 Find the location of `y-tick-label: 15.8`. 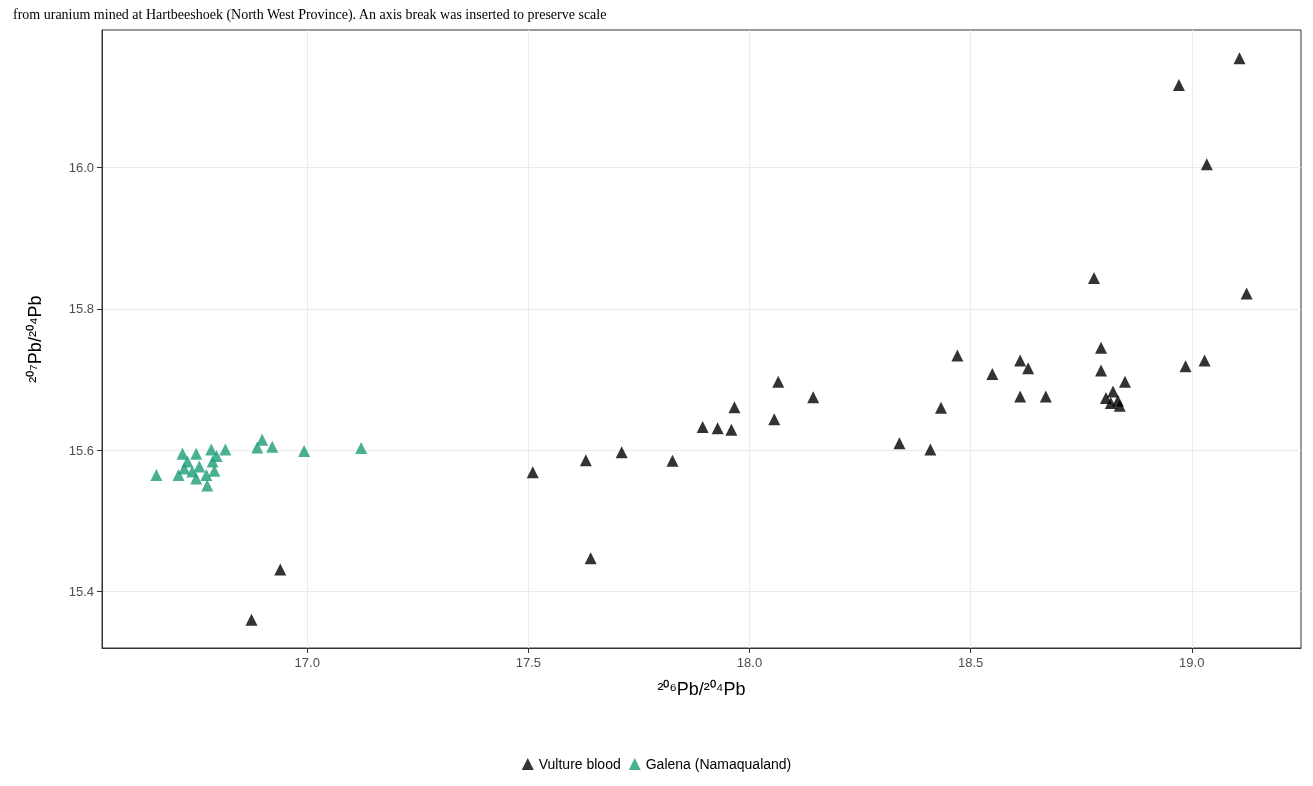

y-tick-label: 15.8 is located at coordinates (81, 309).